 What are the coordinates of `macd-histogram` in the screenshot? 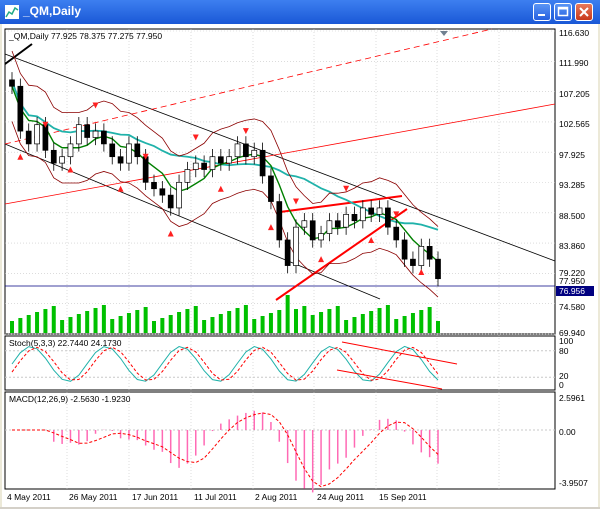 It's located at (280, 451).